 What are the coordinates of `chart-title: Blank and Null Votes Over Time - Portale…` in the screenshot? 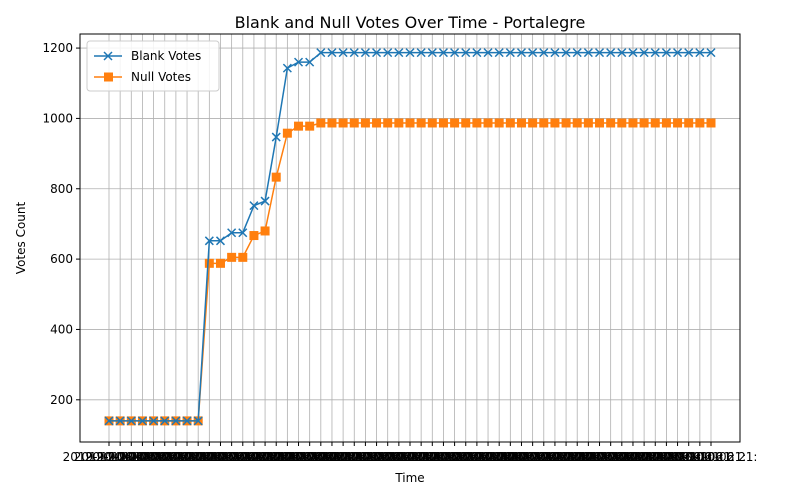 It's located at (410, 22).